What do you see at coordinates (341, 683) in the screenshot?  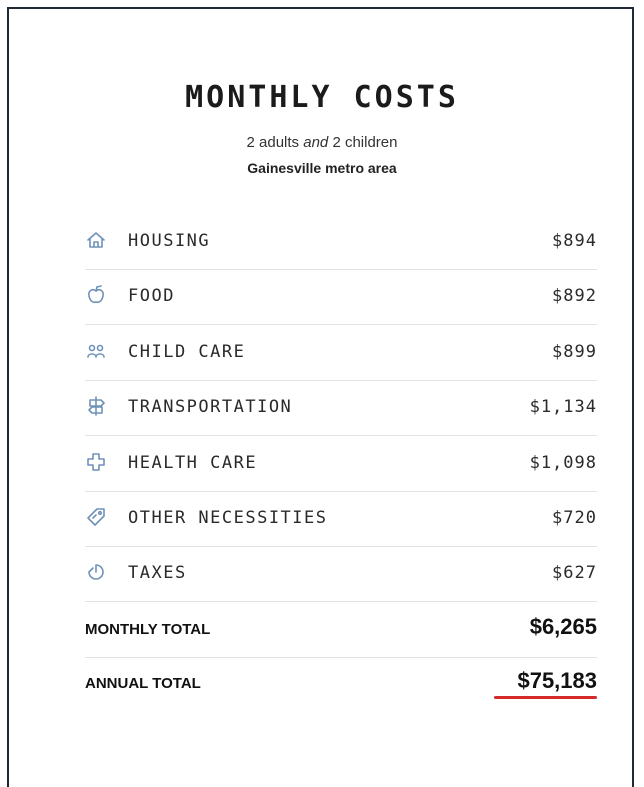 I see `total-row: ANNUAL TOTAL $75,183` at bounding box center [341, 683].